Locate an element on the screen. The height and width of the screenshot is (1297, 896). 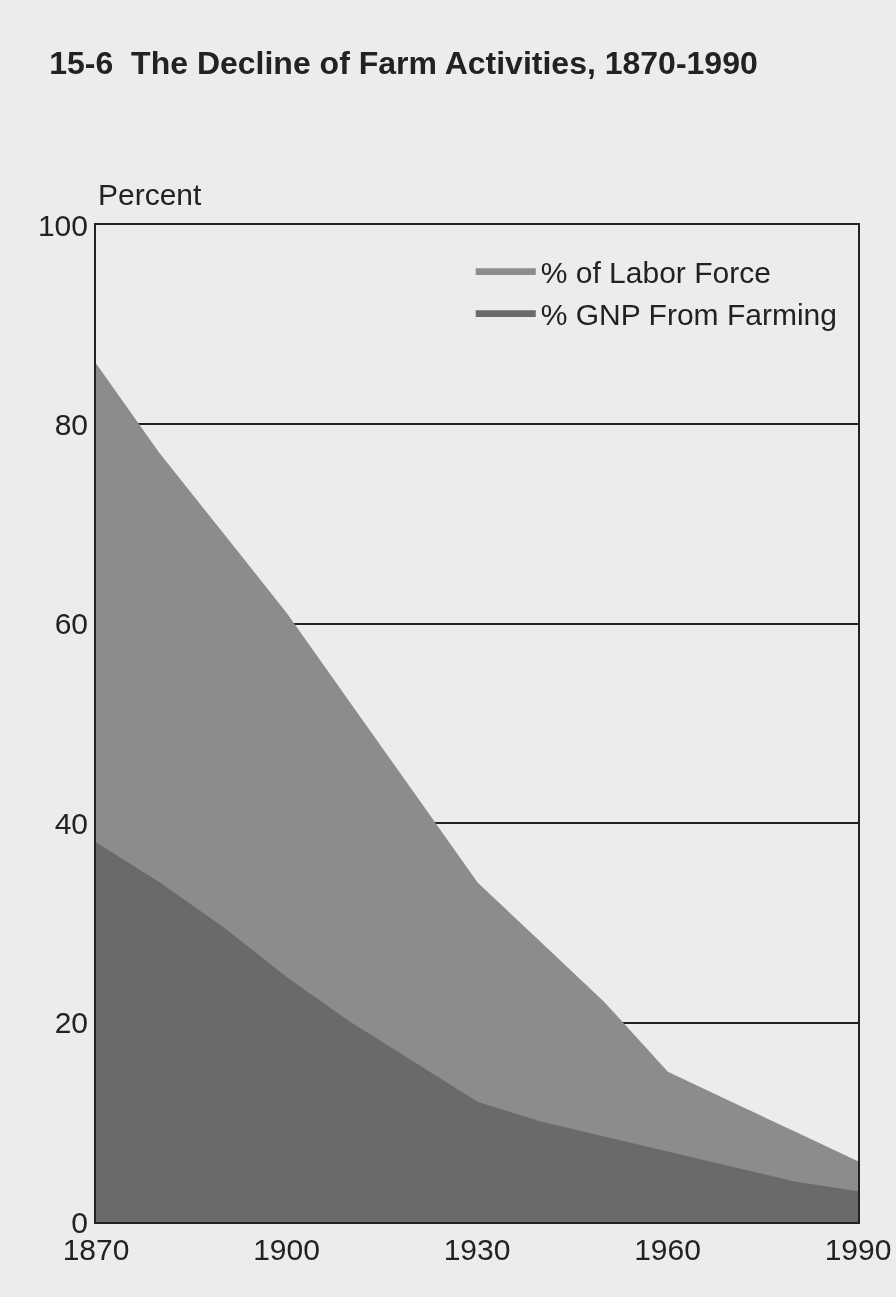
chart-title: 15-6 The Decline of Farm Activities, 1870-1990 is located at coordinates (403, 63).